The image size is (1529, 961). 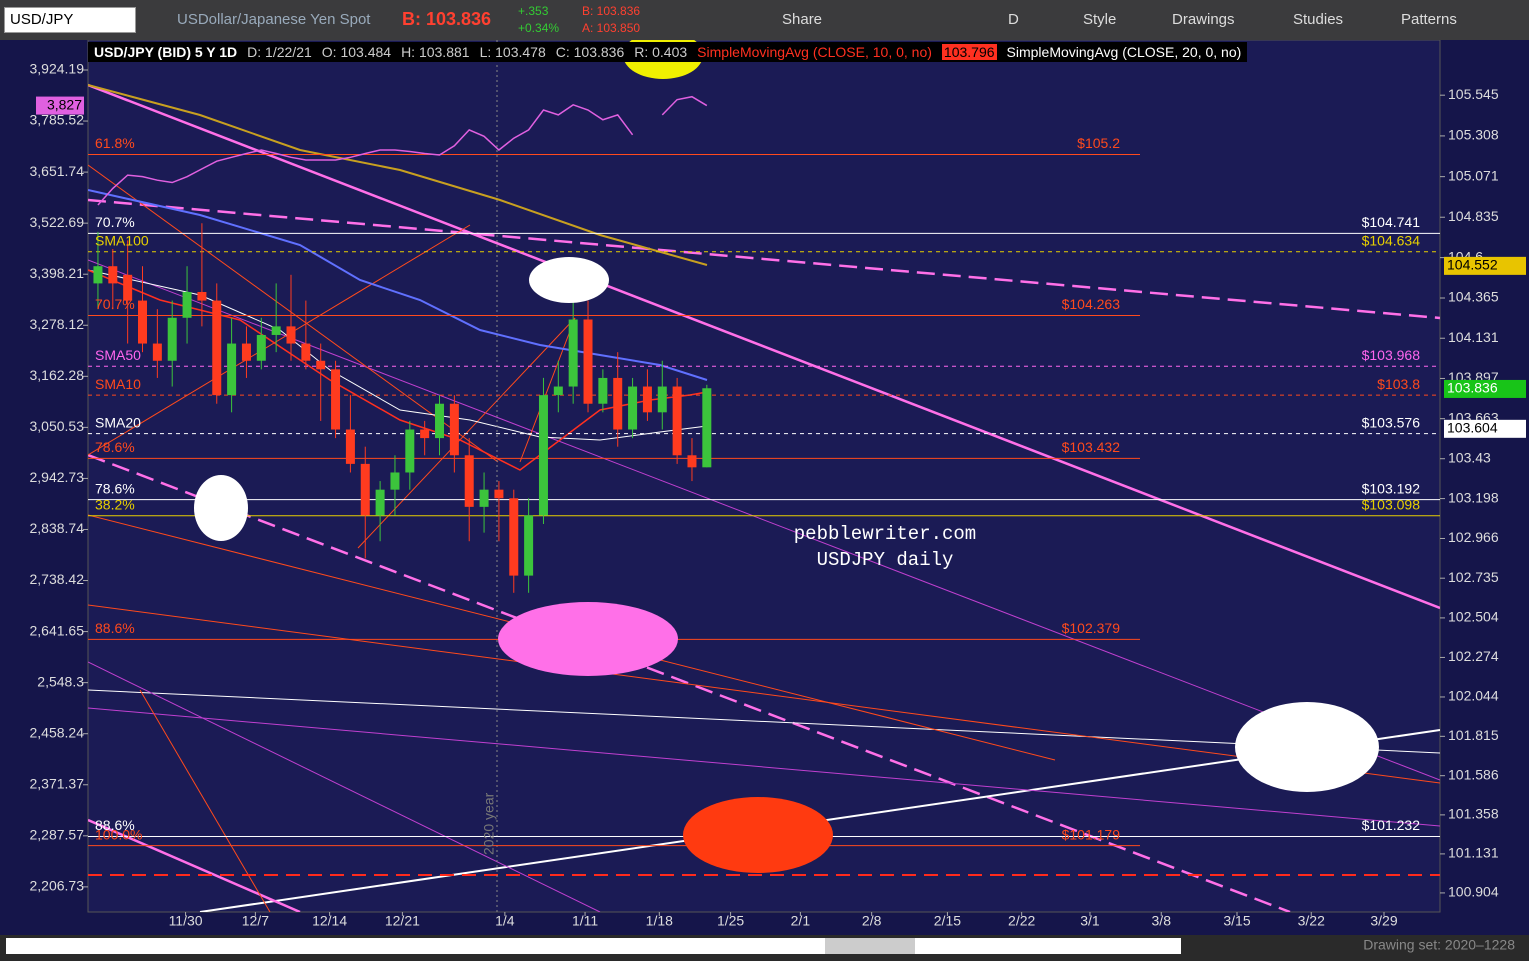 I want to click on price-flag-label: 103.836, so click(x=1472, y=388).